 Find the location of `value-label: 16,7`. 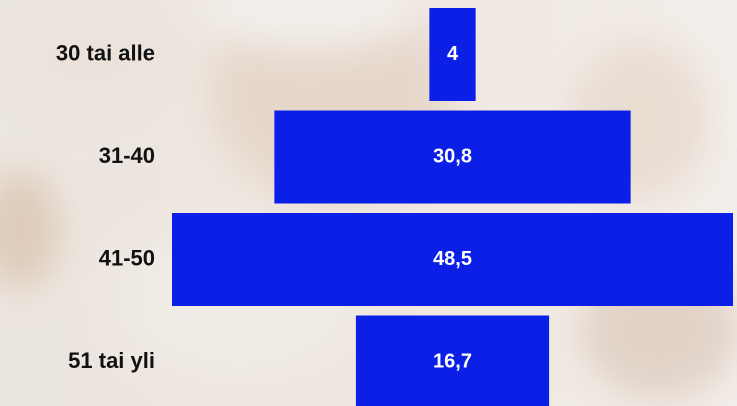

value-label: 16,7 is located at coordinates (452, 361).